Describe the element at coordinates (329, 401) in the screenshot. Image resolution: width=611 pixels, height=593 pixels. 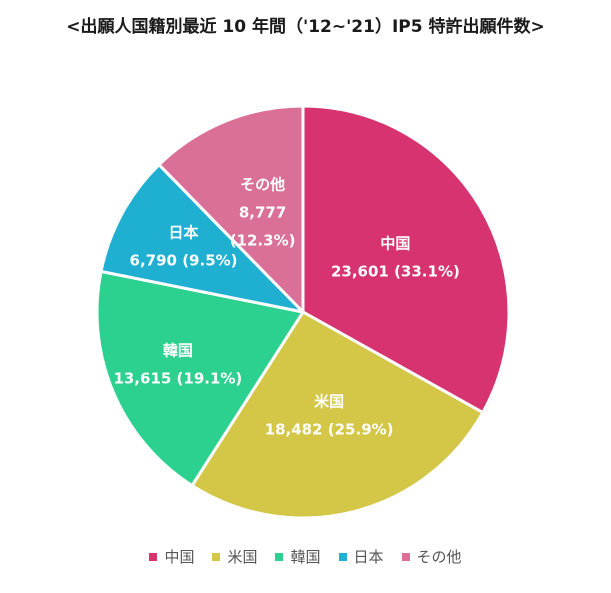
I see `slice-category-label: 米国` at that location.